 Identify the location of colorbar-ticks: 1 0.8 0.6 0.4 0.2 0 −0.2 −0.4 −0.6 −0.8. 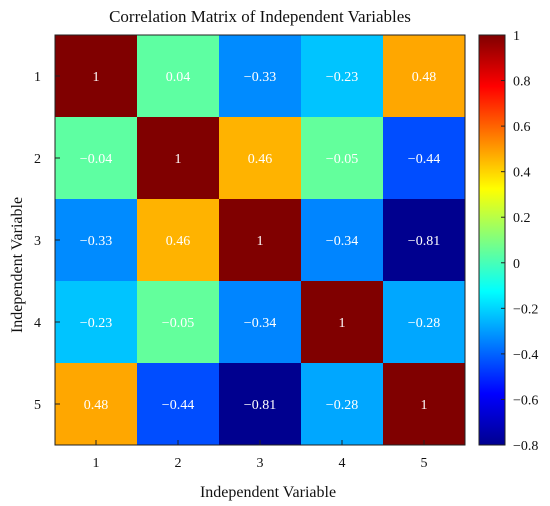
(519, 241).